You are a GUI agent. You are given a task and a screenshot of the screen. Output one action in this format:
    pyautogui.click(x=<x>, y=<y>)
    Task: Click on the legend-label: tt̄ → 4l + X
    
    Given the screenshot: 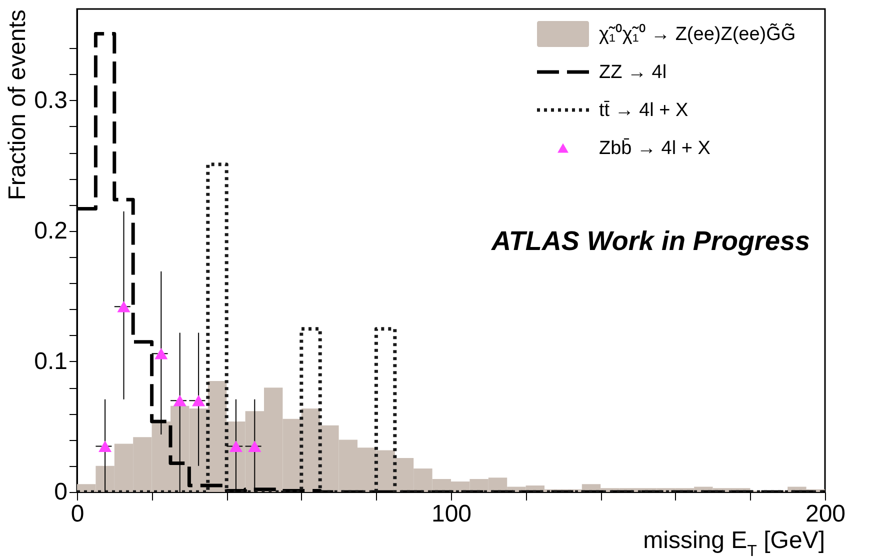 What is the action you would take?
    pyautogui.click(x=644, y=110)
    